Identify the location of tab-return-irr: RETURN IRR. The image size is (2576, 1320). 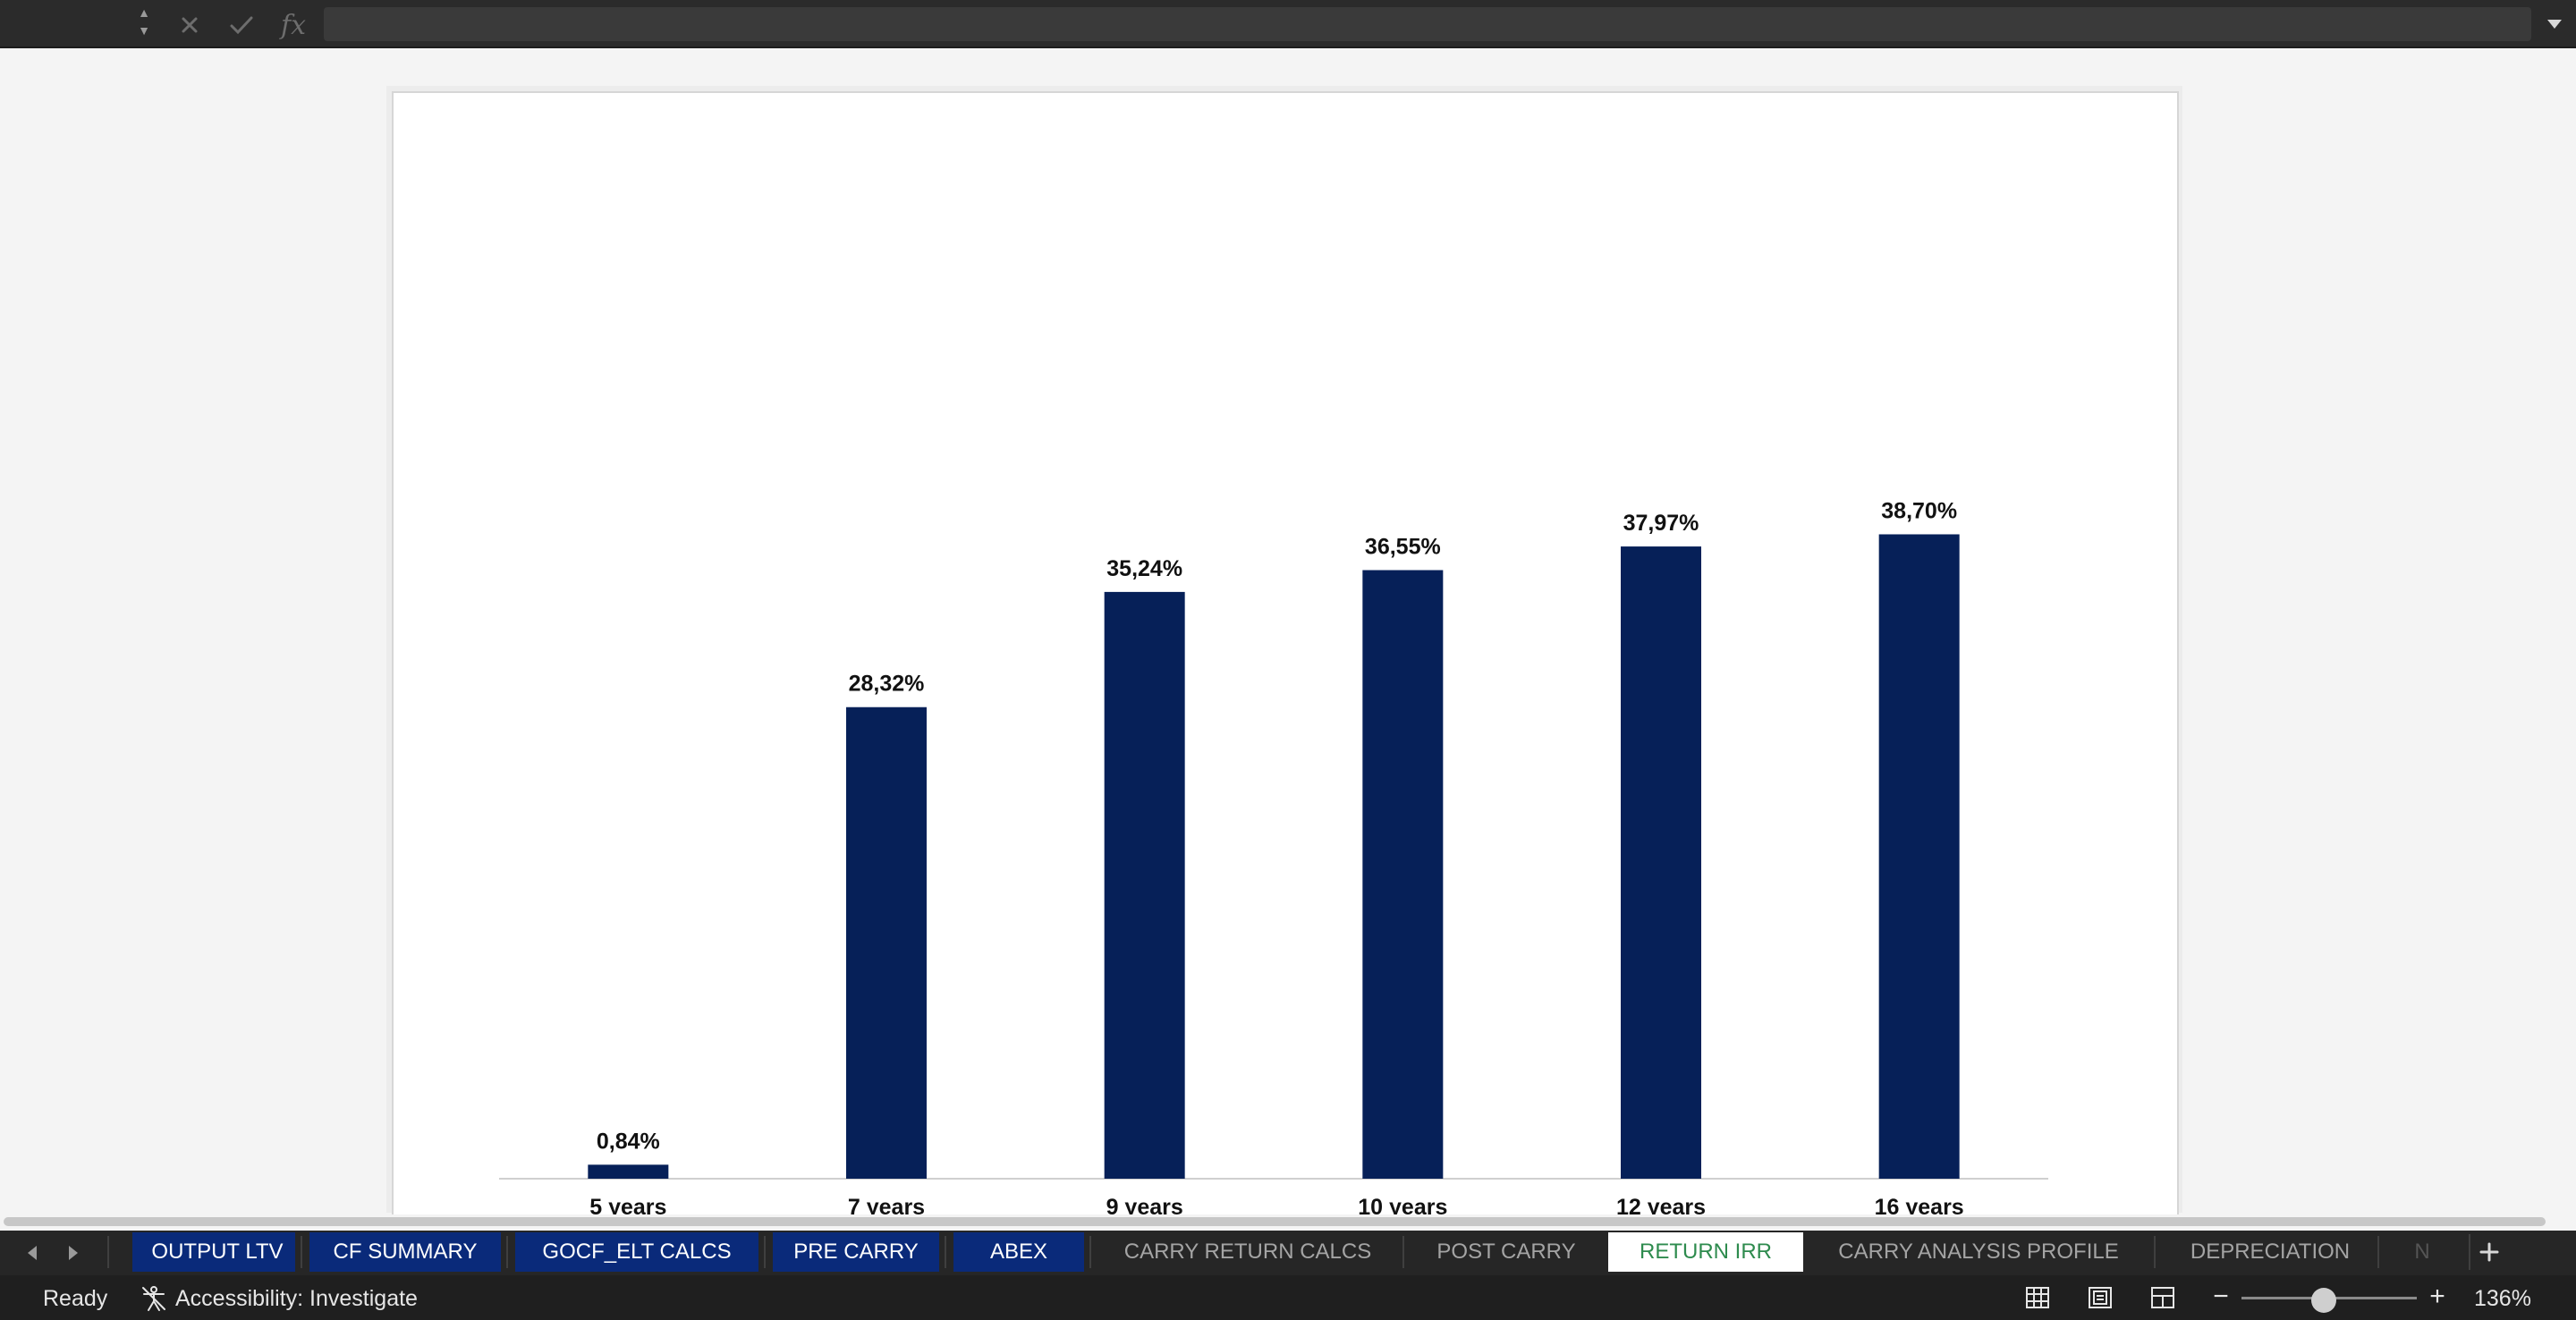
(1705, 1252).